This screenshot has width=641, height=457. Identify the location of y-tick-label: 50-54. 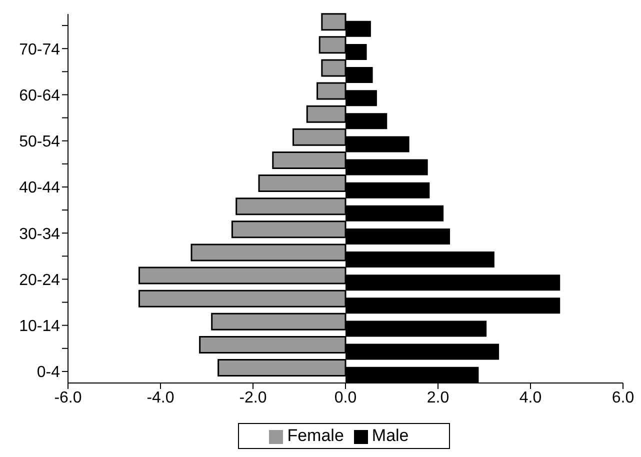
(39, 142).